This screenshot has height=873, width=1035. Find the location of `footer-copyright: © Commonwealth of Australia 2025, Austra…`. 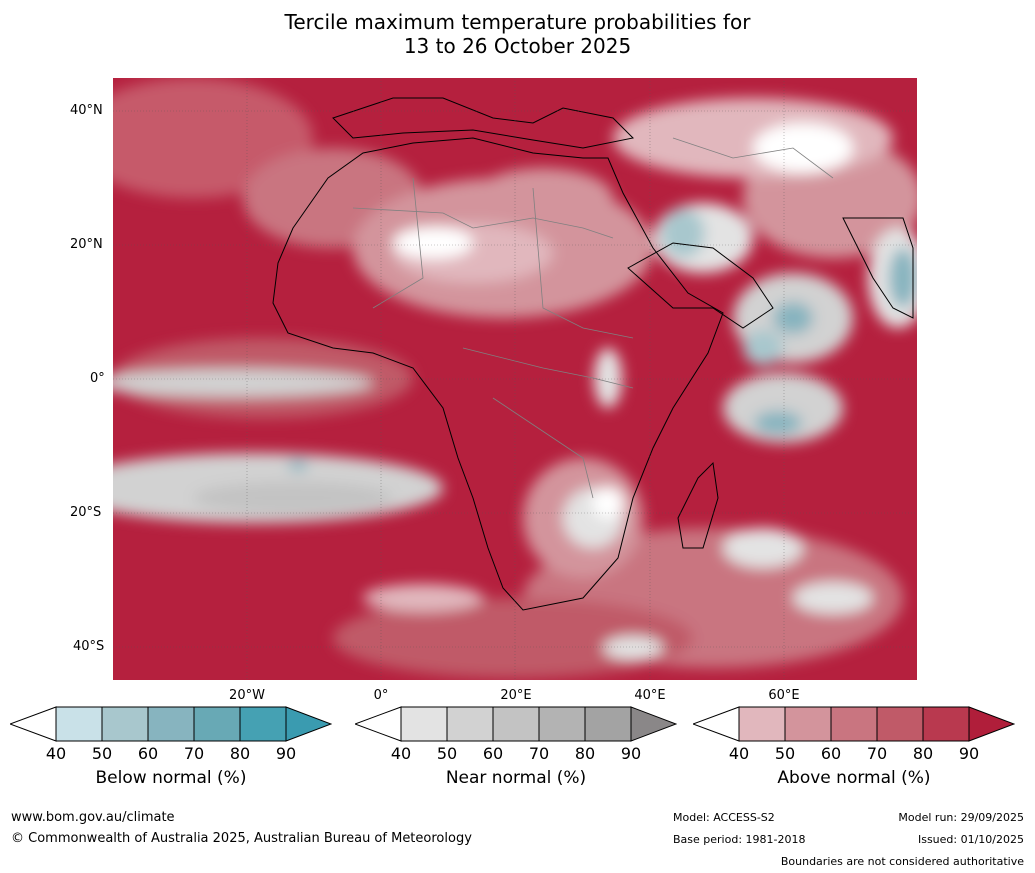

footer-copyright: © Commonwealth of Australia 2025, Austra… is located at coordinates (241, 838).